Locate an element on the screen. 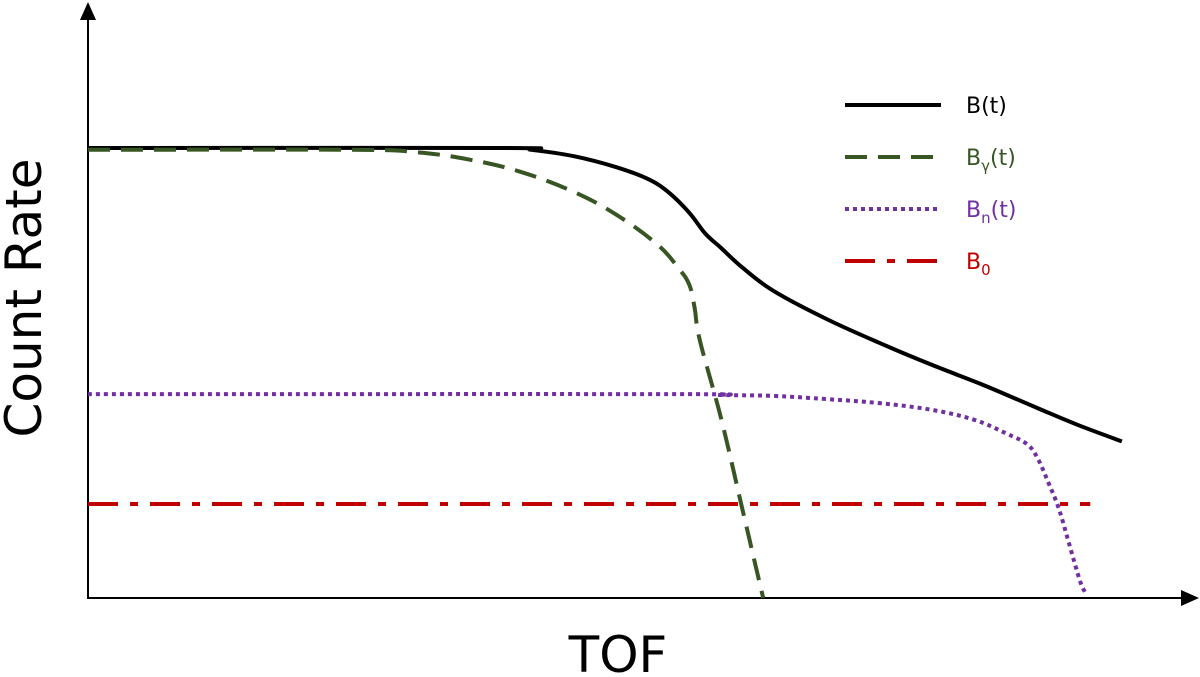  legend-b-t: B(t) is located at coordinates (926, 106).